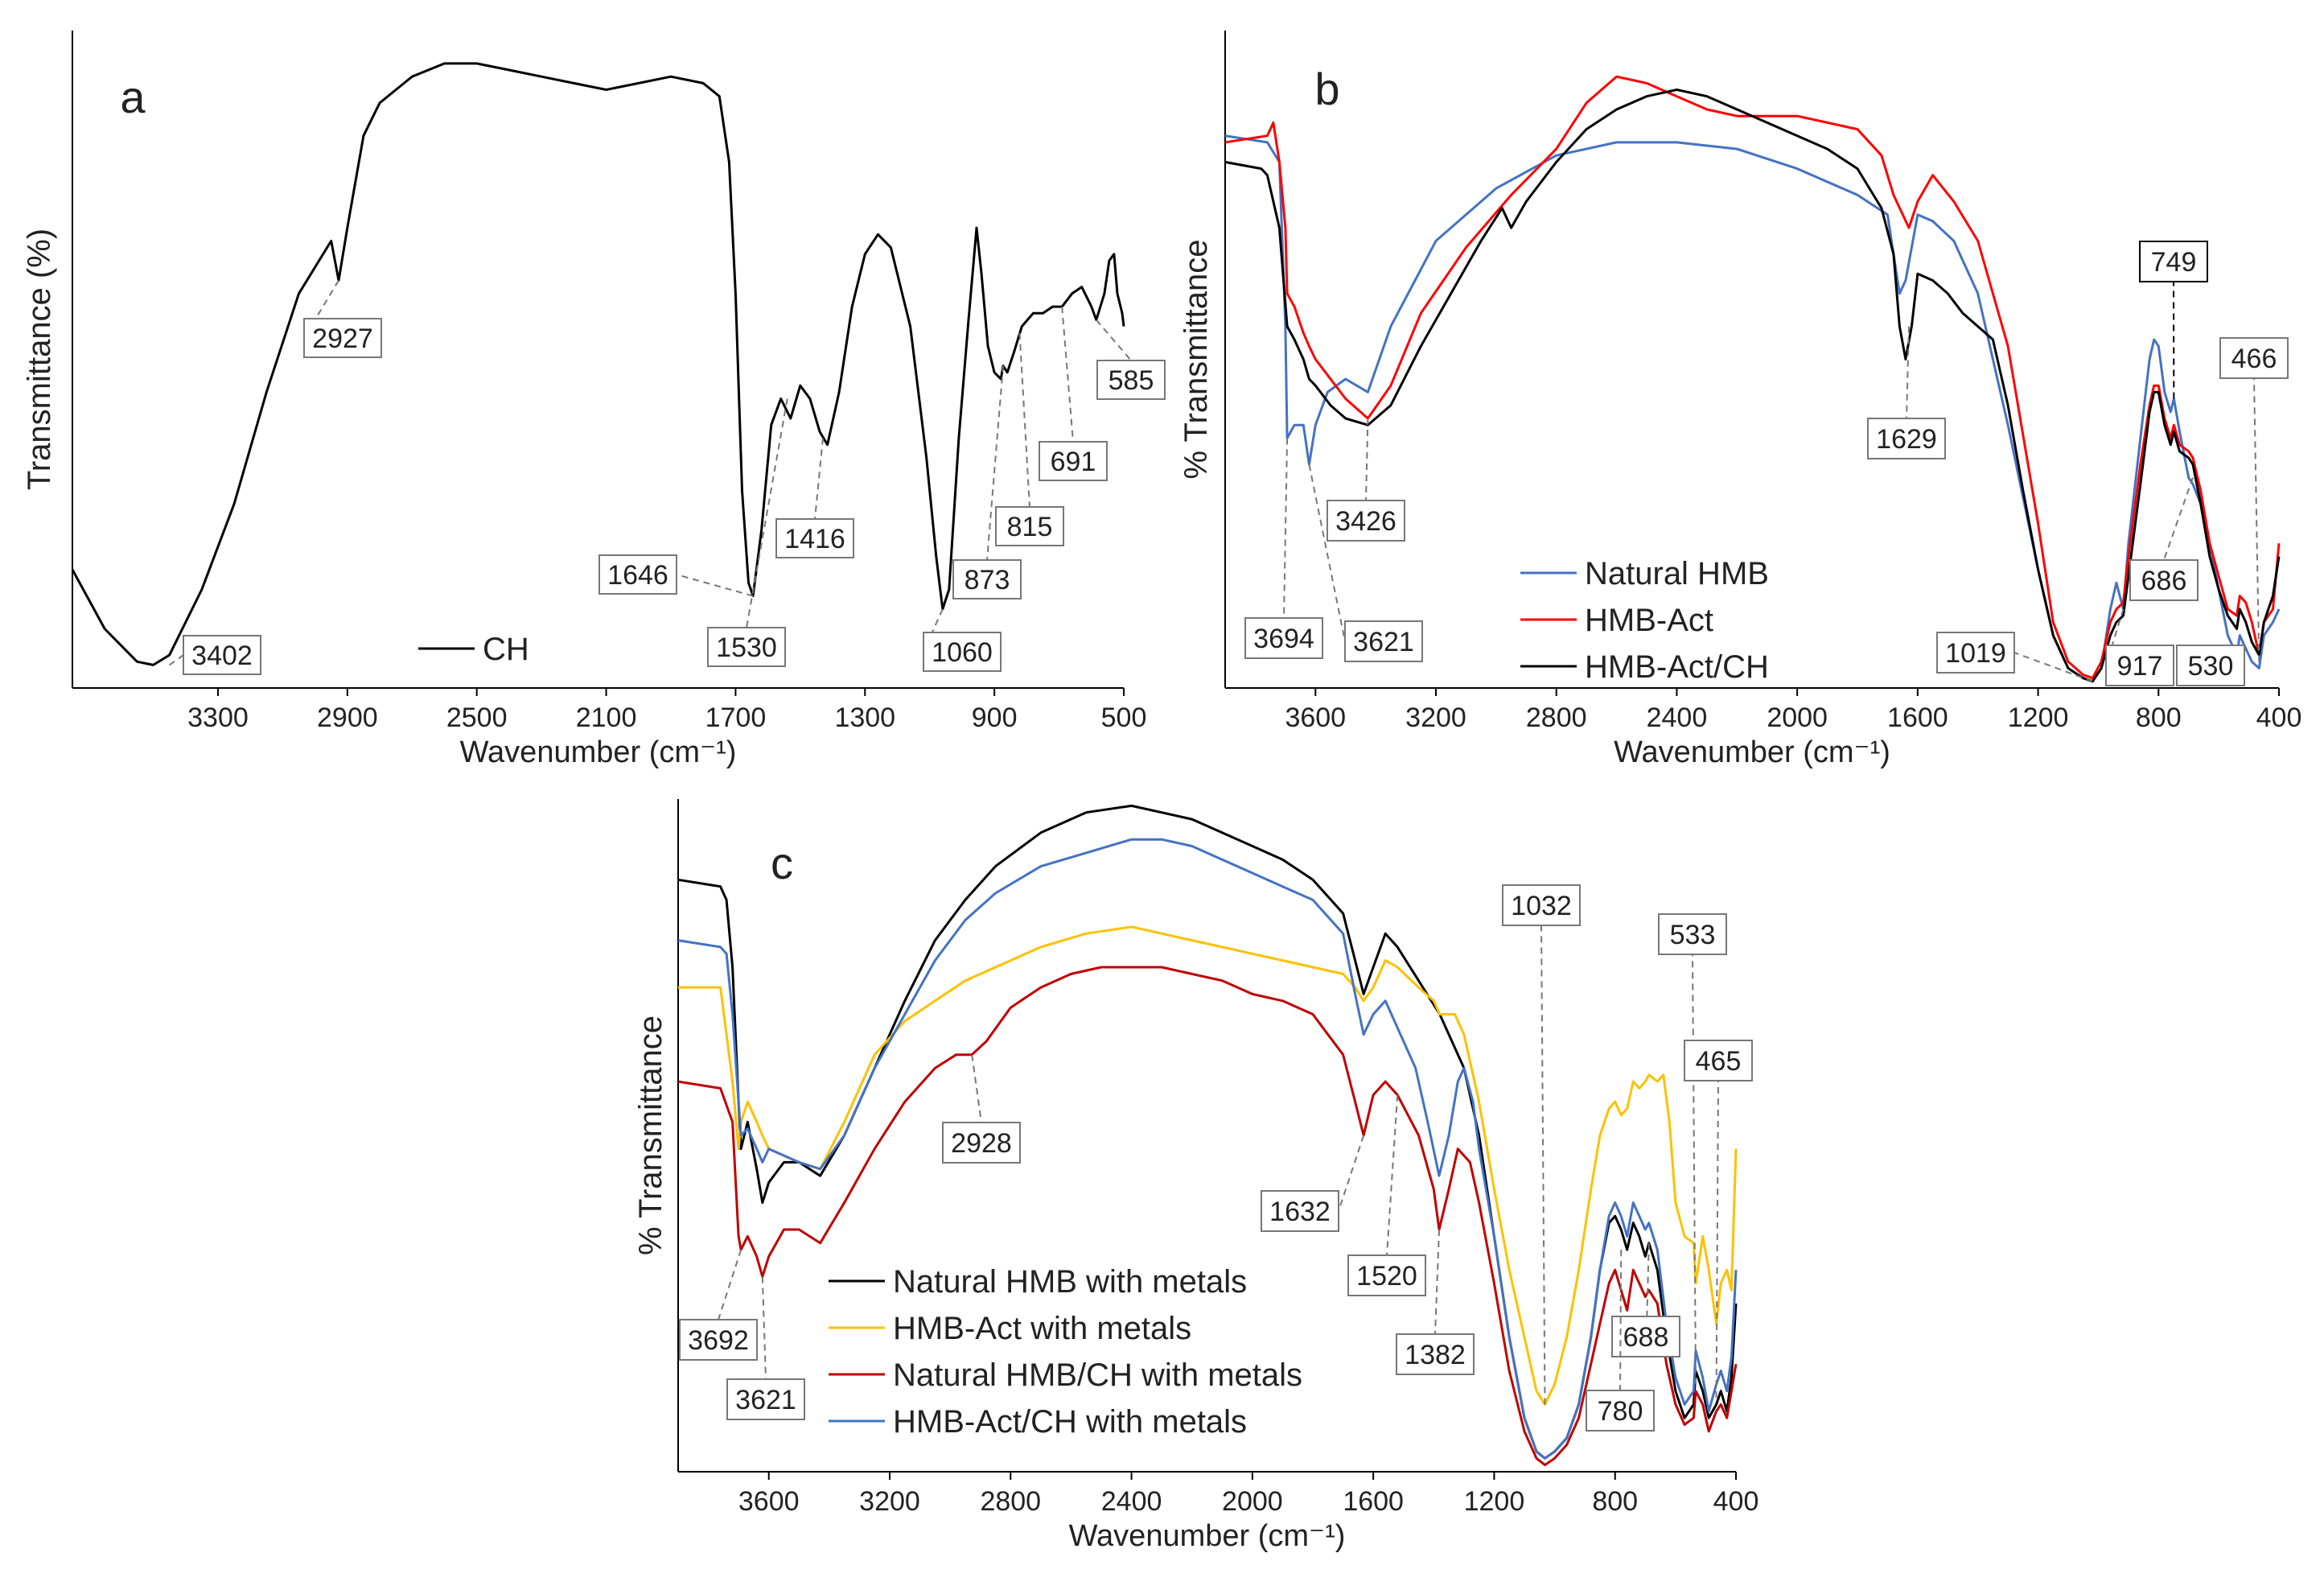 The image size is (2324, 1586). I want to click on x-tick-label: 2900, so click(348, 717).